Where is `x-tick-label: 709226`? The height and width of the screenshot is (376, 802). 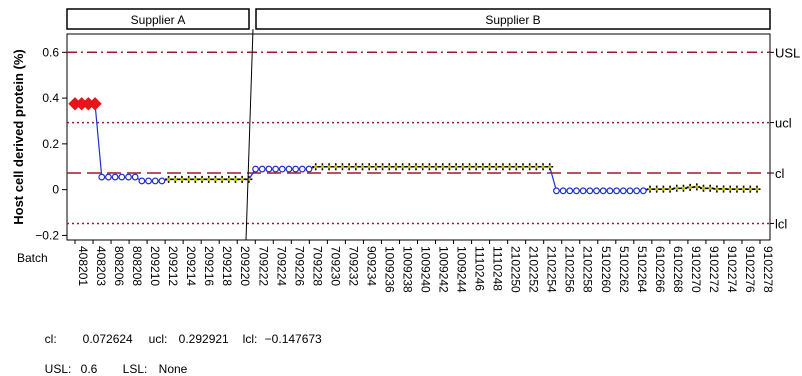 x-tick-label: 709226 is located at coordinates (299, 266).